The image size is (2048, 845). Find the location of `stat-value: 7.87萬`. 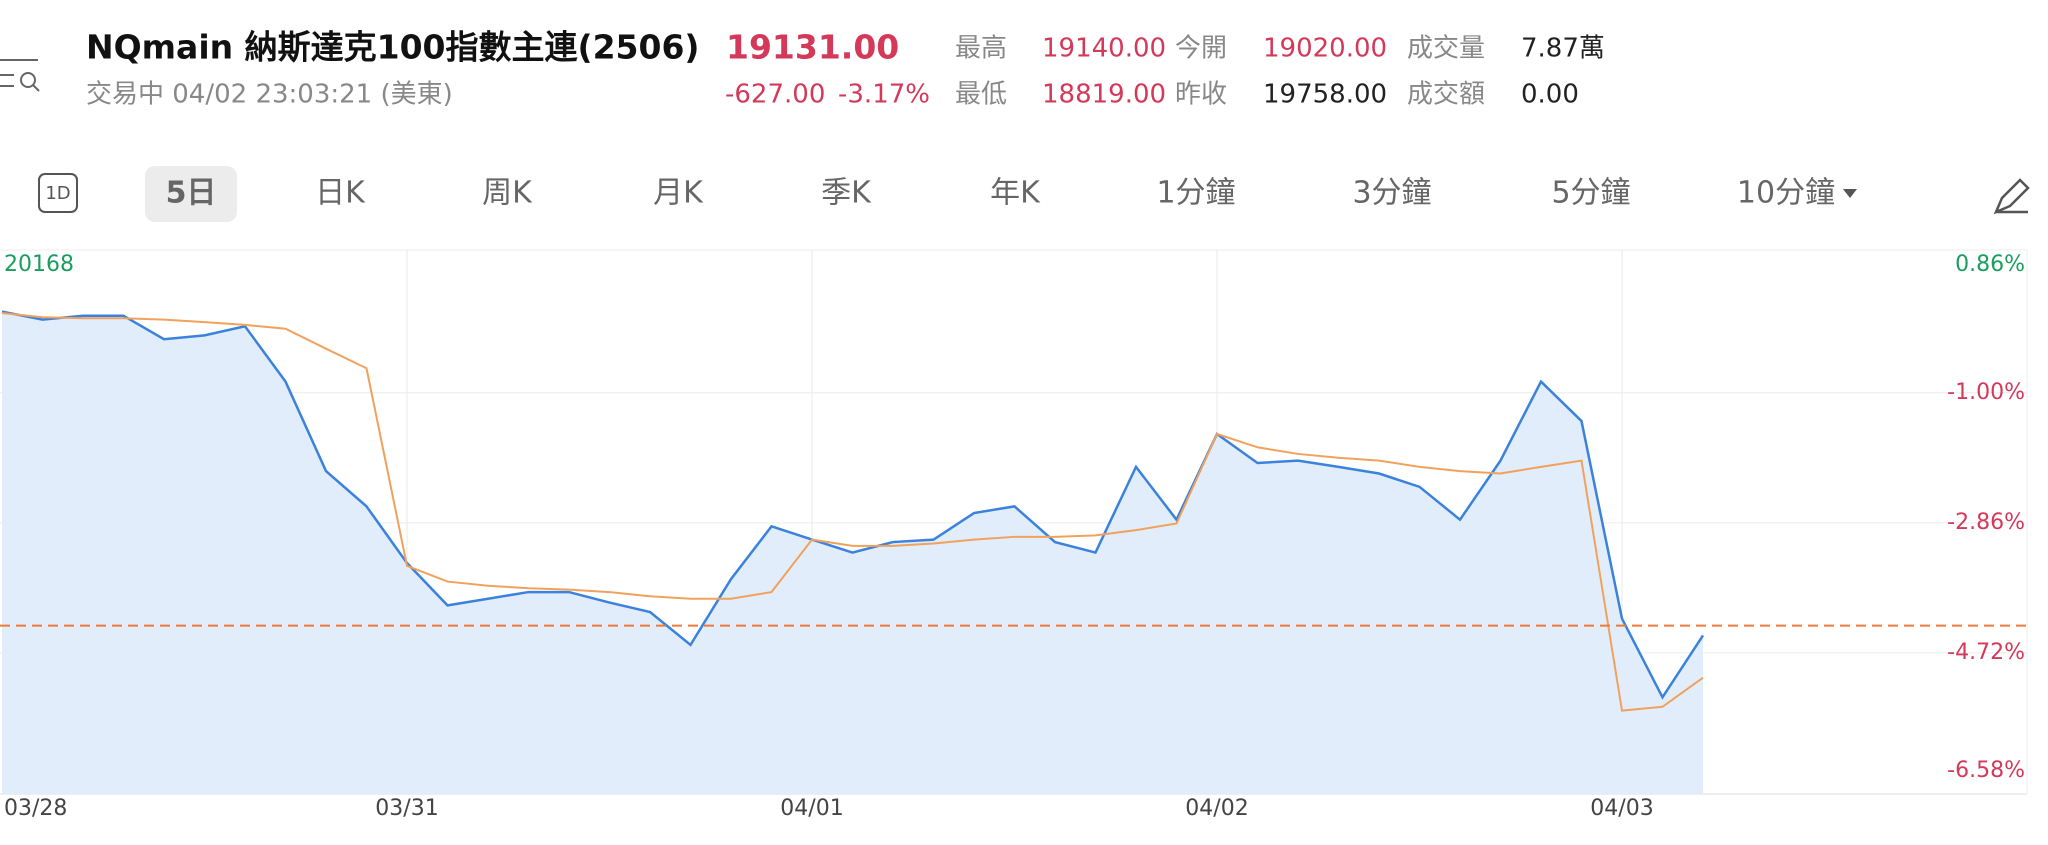

stat-value: 7.87萬 is located at coordinates (1563, 49).